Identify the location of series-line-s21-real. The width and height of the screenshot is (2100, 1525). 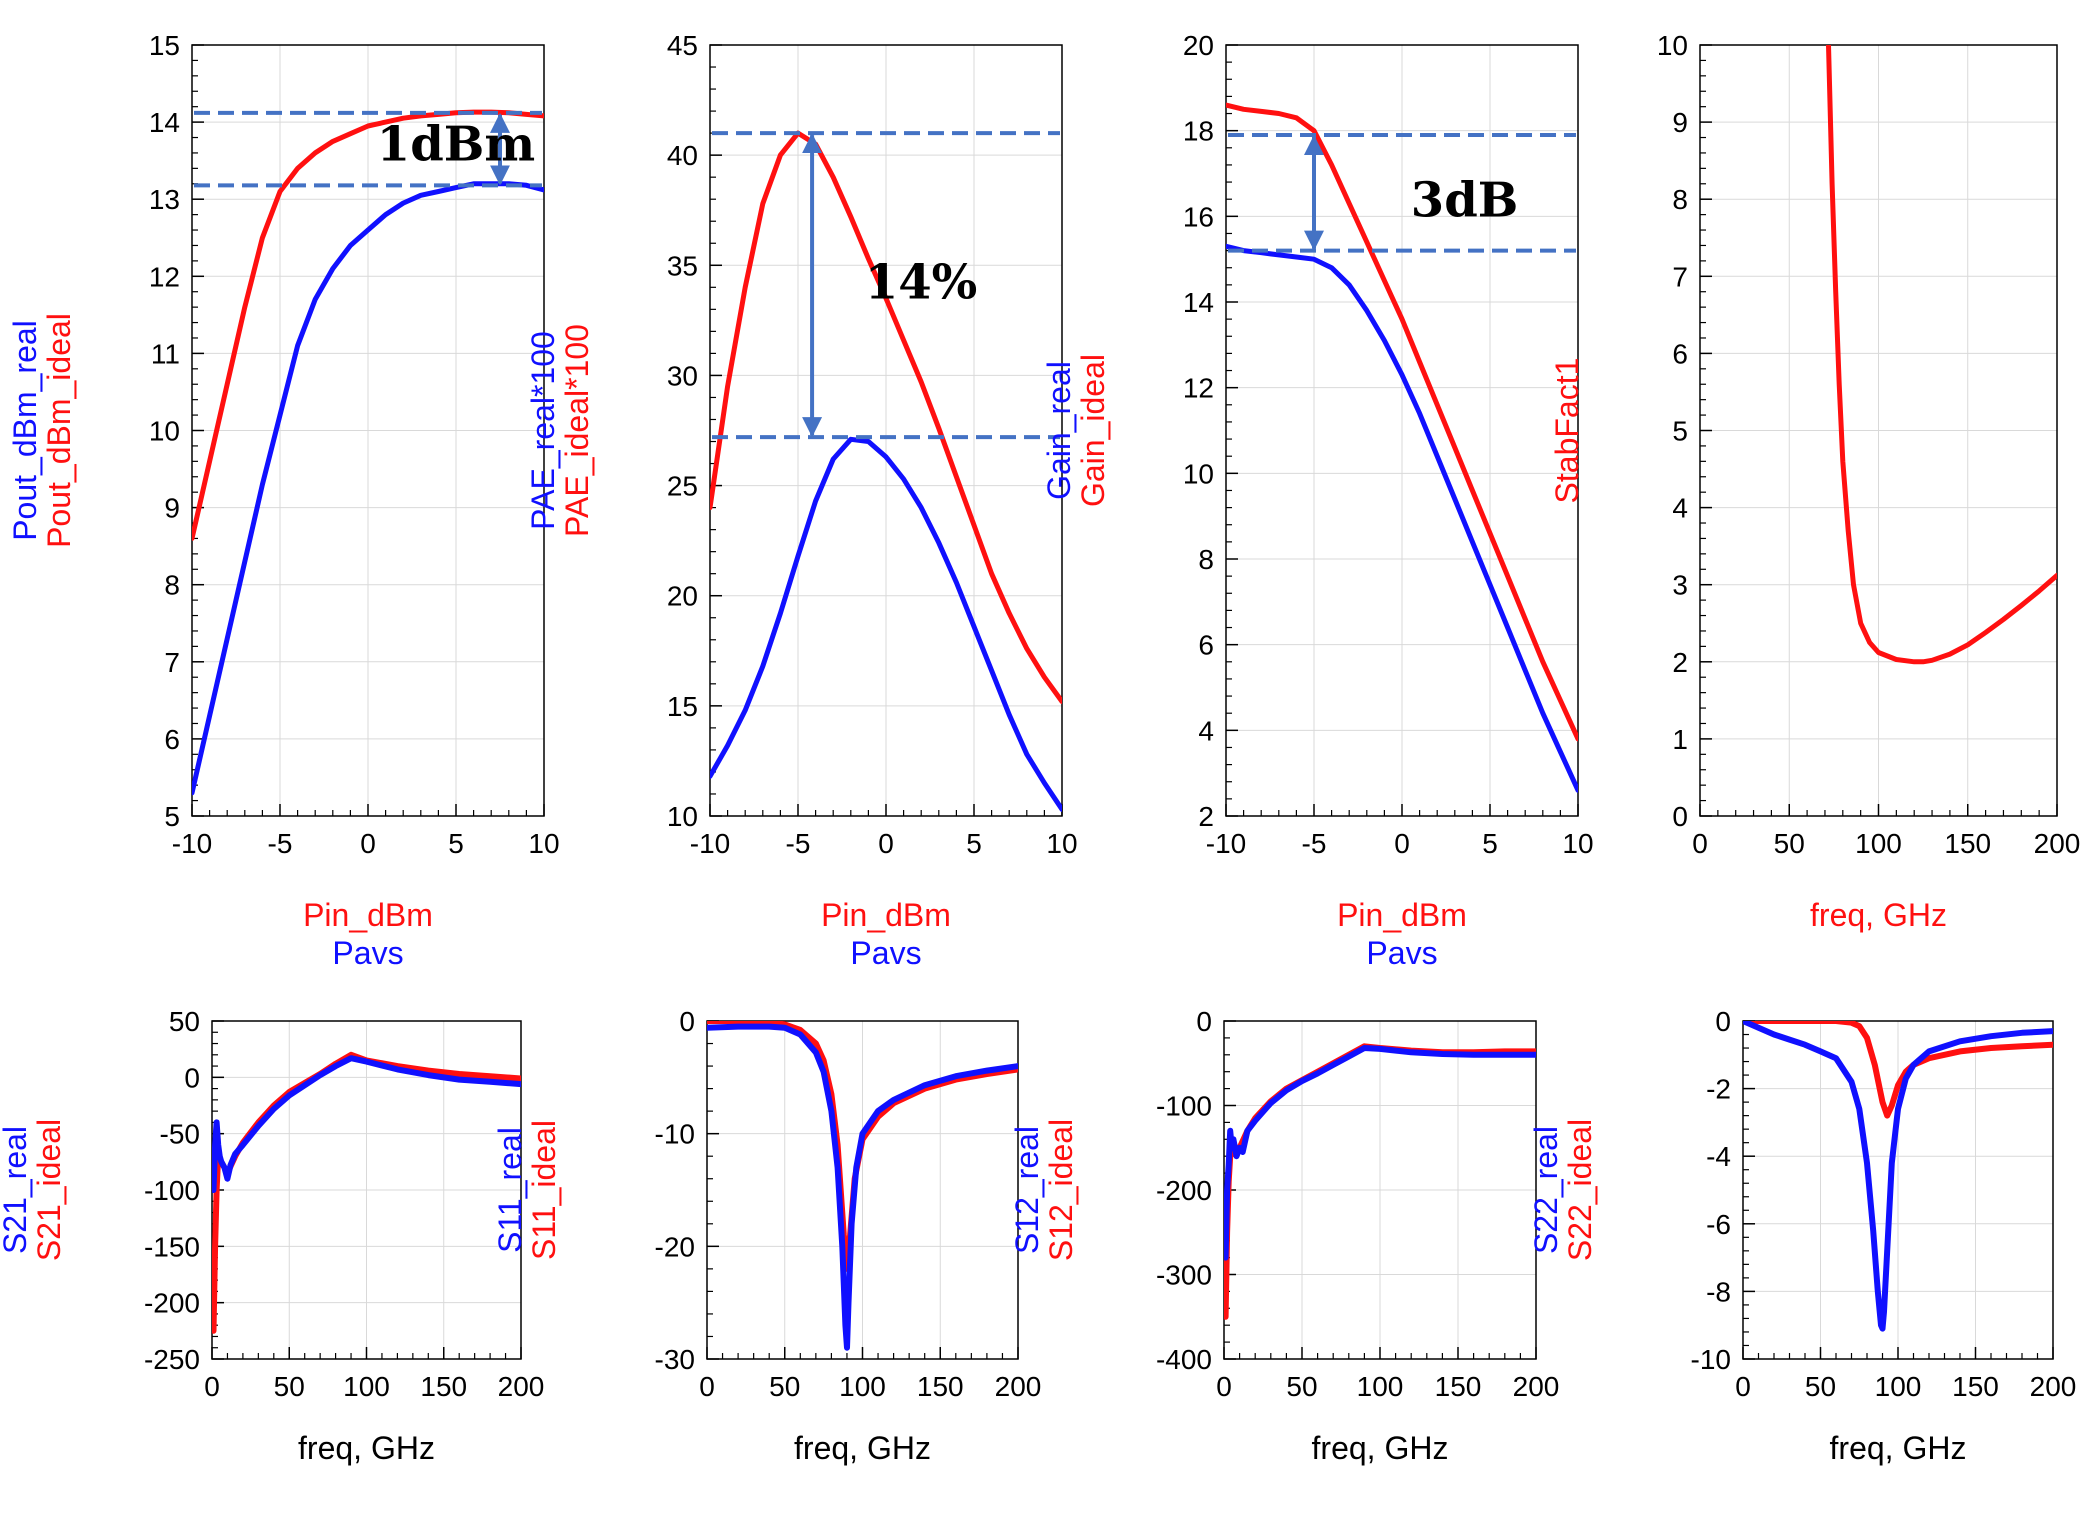
(366, 1124).